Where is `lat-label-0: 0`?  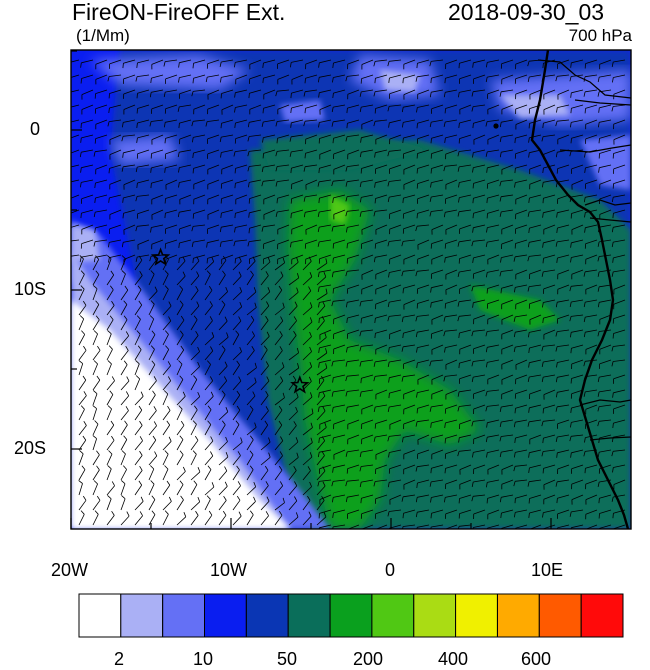
lat-label-0: 0 is located at coordinates (35, 129).